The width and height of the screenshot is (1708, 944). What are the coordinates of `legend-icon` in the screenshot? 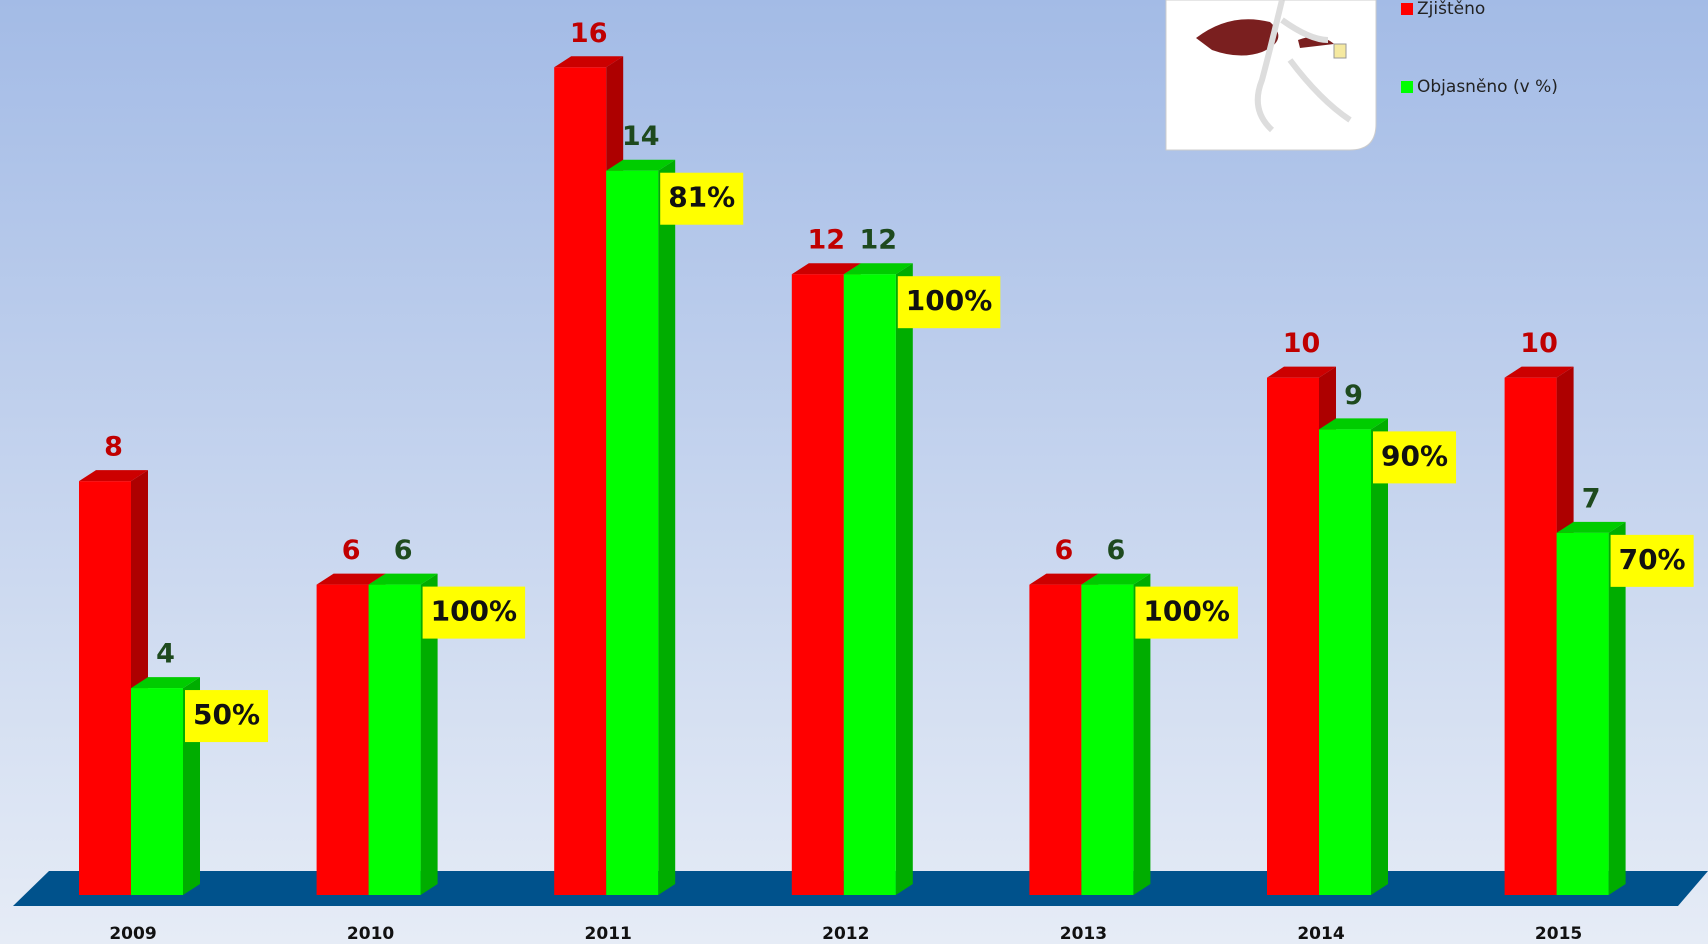 It's located at (1271, 75).